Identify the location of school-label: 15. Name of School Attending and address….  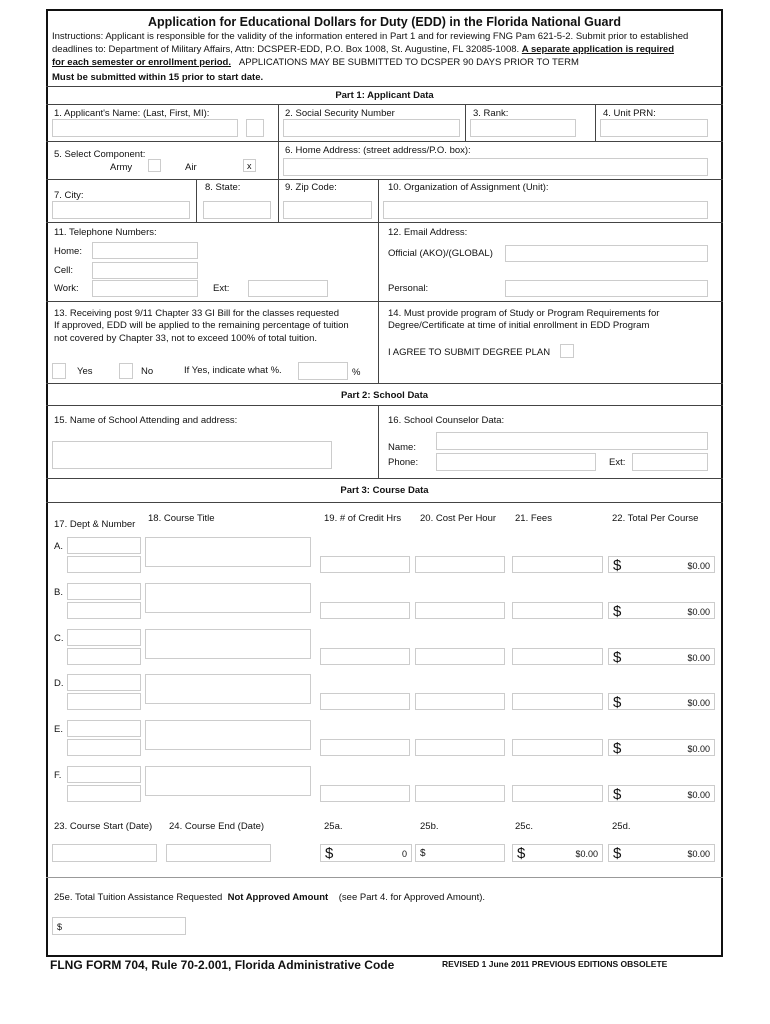
(146, 420).